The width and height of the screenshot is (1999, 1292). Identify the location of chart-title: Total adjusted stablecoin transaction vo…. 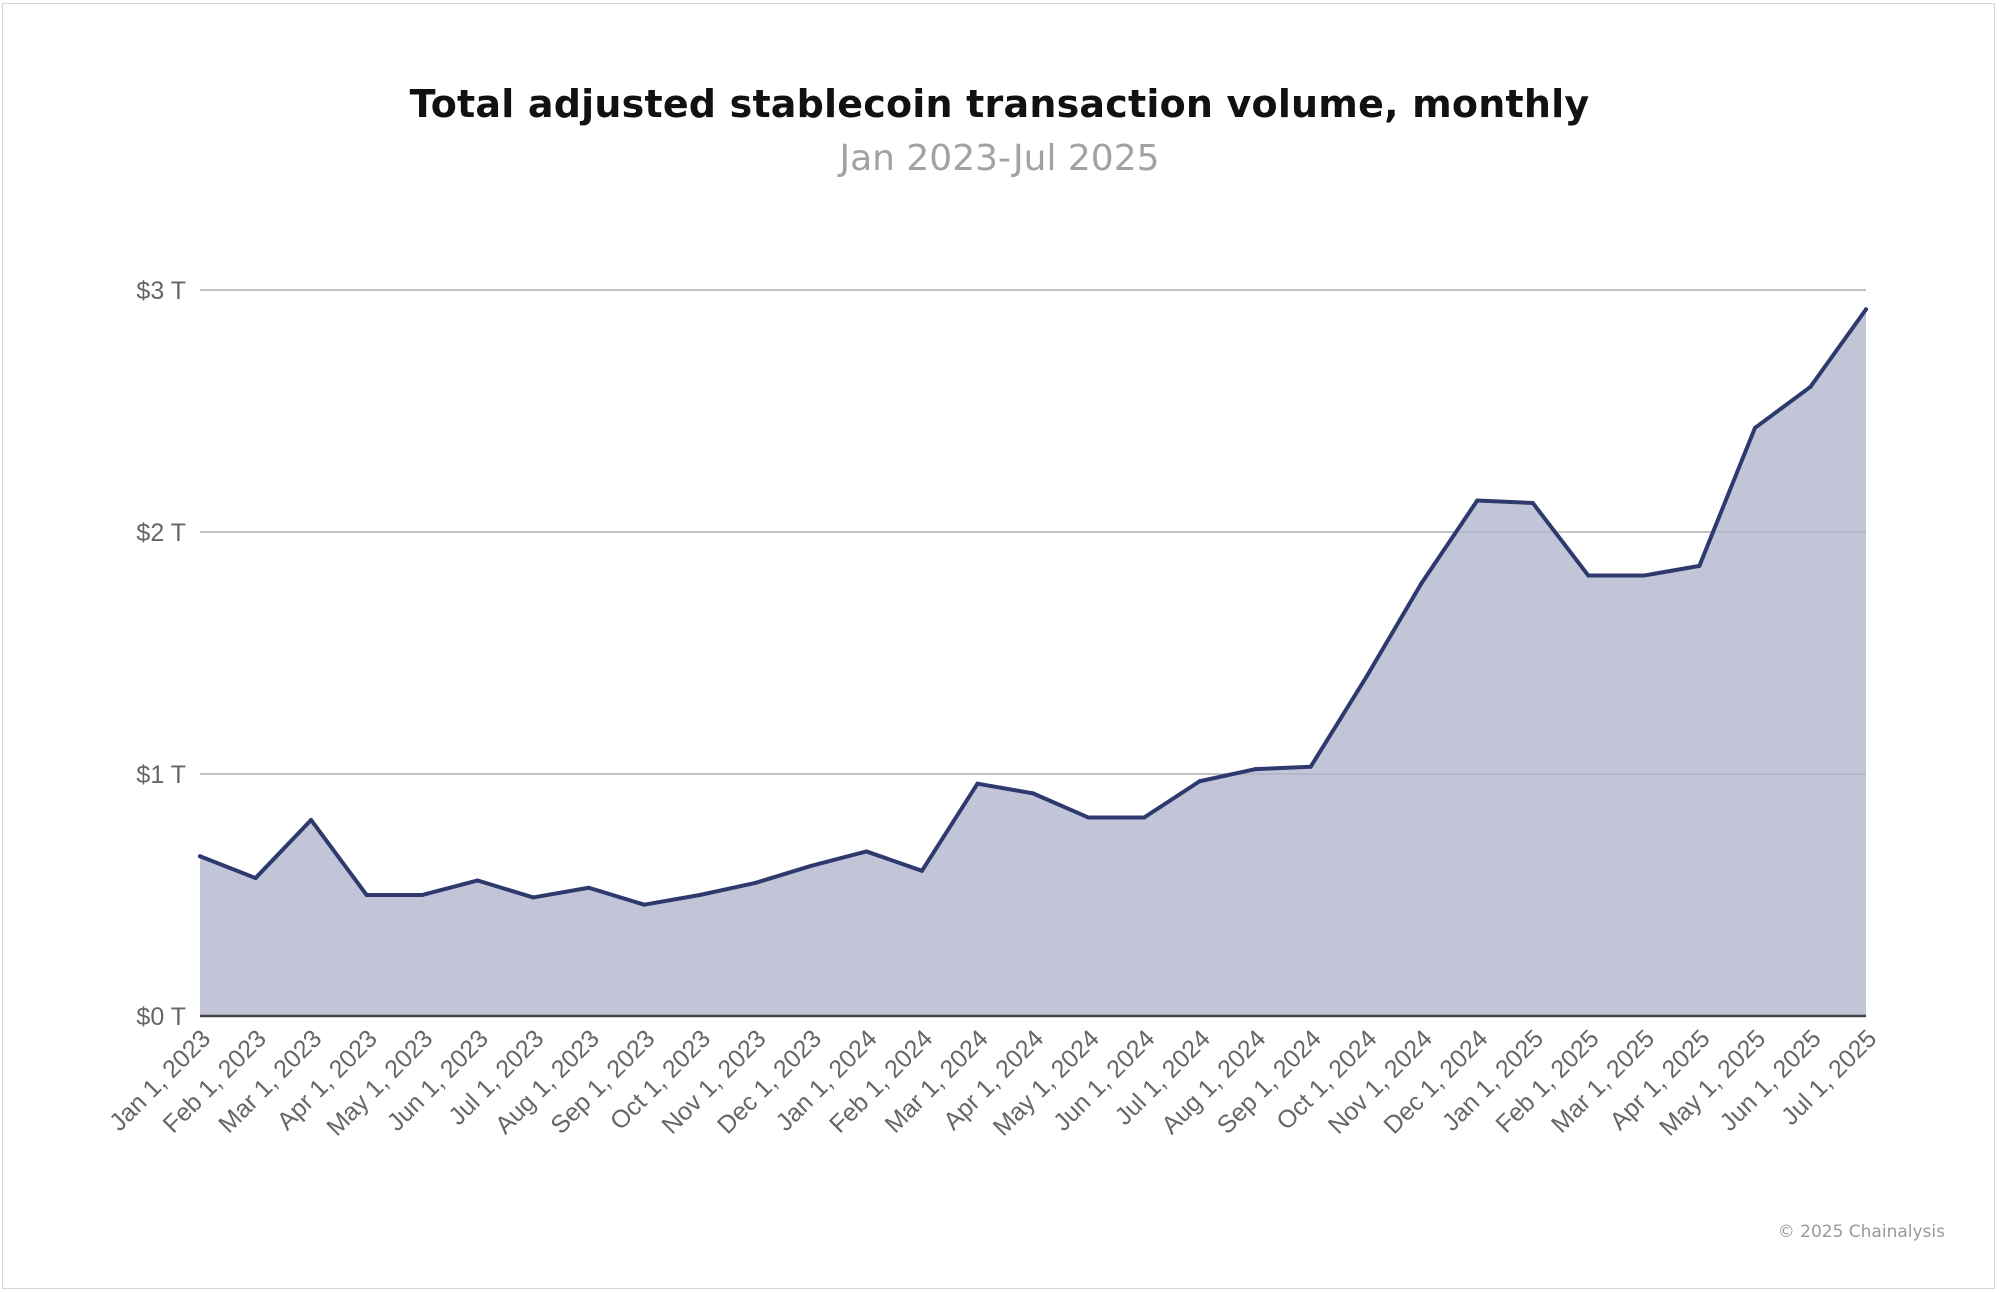
(999, 104).